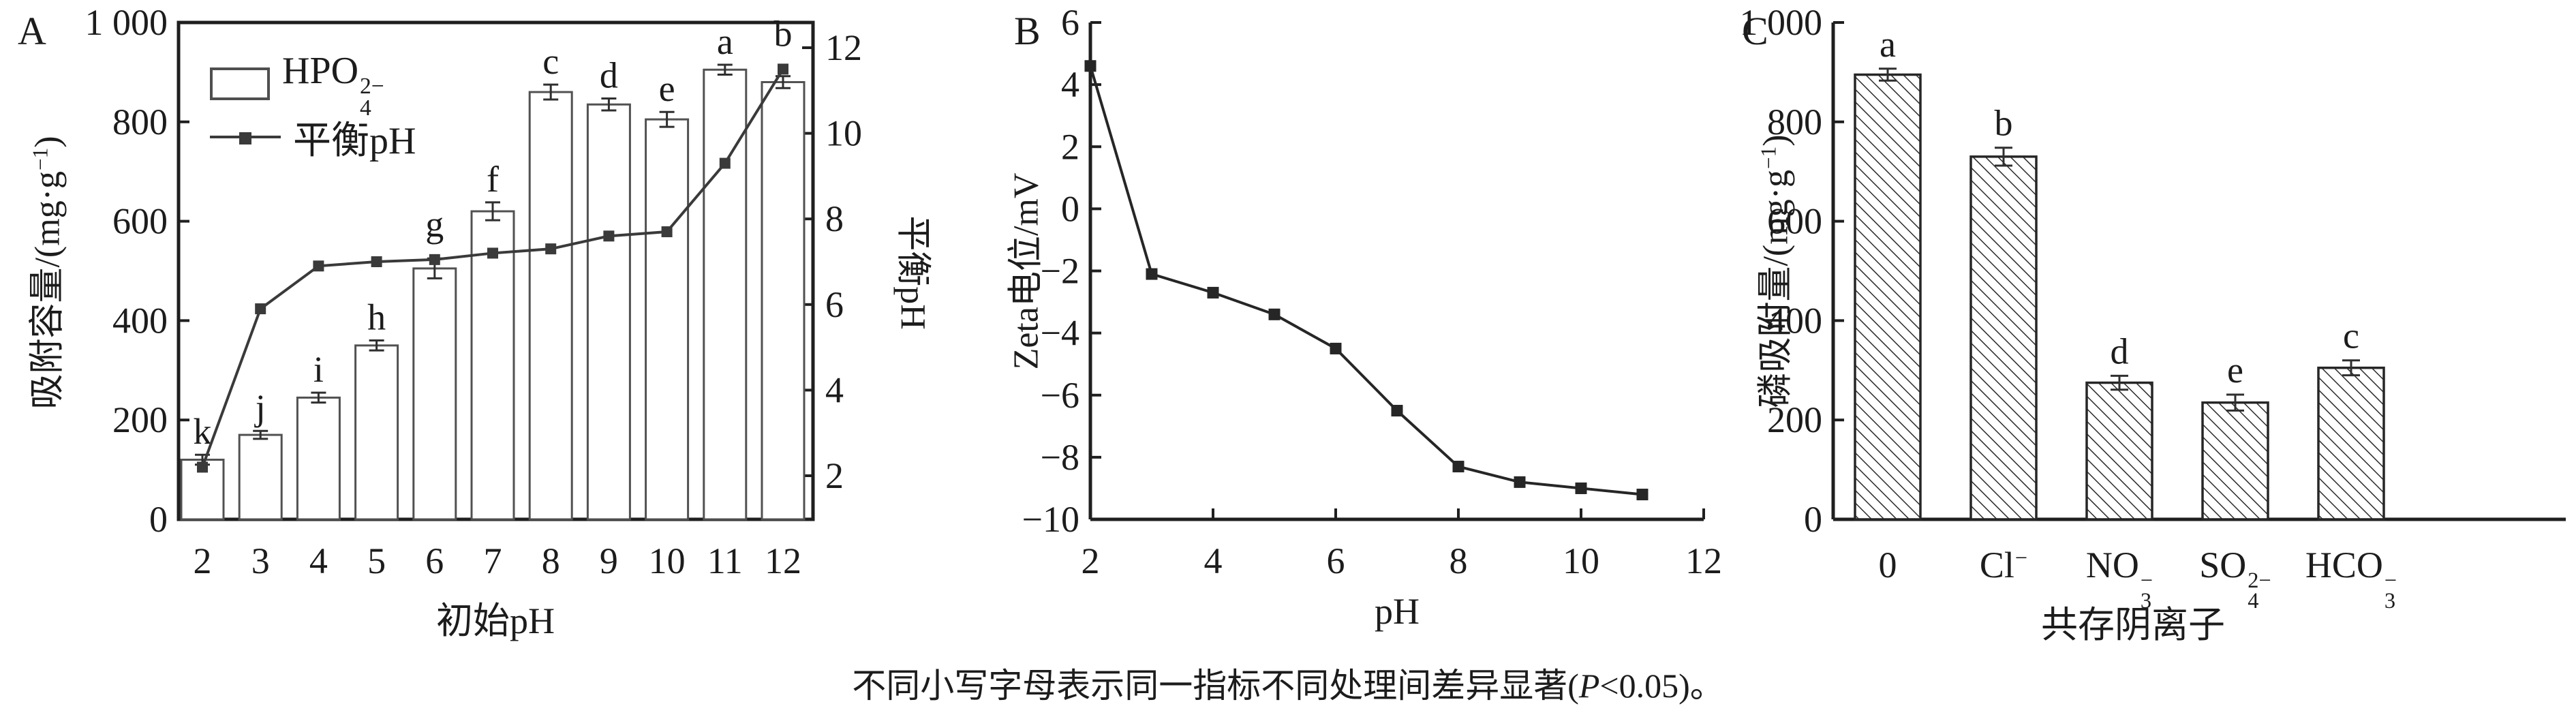 The width and height of the screenshot is (2576, 717). What do you see at coordinates (32, 31) in the screenshot?
I see `panel-label-a: A` at bounding box center [32, 31].